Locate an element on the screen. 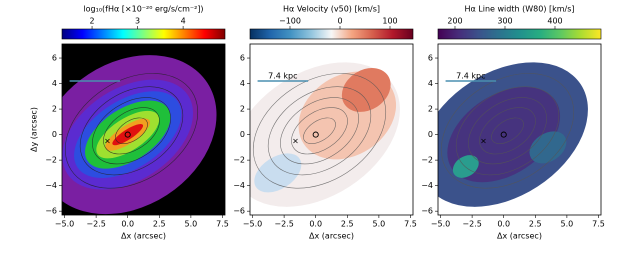 The image size is (628, 259). colorbar-tick-label: 300 is located at coordinates (504, 21).